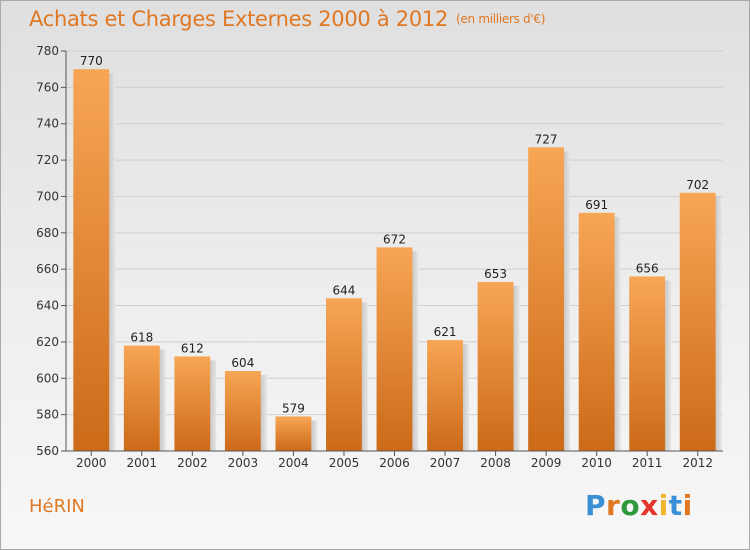 This screenshot has height=550, width=750. Describe the element at coordinates (546, 139) in the screenshot. I see `value-label: 727` at that location.